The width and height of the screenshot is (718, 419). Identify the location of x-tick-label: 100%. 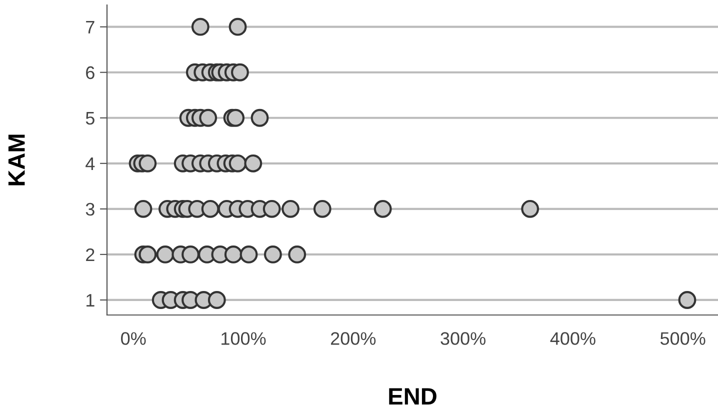
(244, 338).